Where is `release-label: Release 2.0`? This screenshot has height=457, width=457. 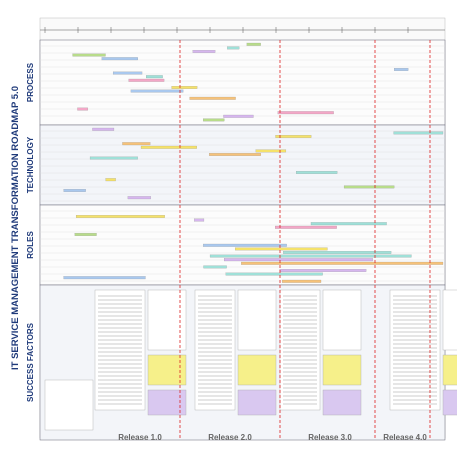
release-label: Release 2.0 is located at coordinates (230, 437).